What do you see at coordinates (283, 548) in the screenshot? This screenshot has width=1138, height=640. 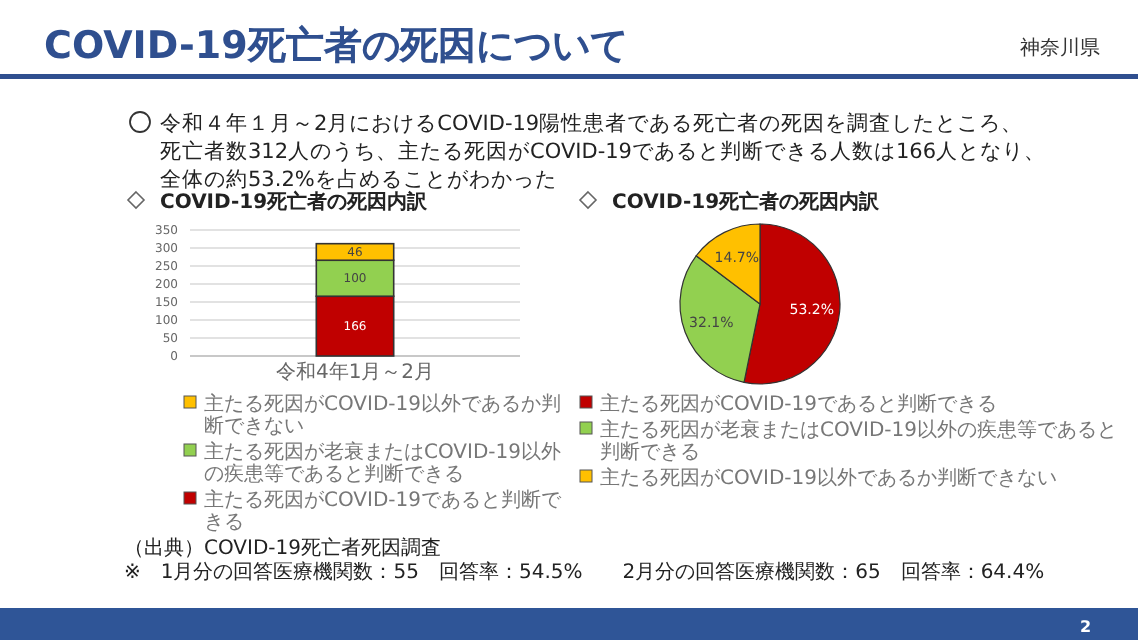 I see `text: （出典）COVID-19死亡者死因調査` at bounding box center [283, 548].